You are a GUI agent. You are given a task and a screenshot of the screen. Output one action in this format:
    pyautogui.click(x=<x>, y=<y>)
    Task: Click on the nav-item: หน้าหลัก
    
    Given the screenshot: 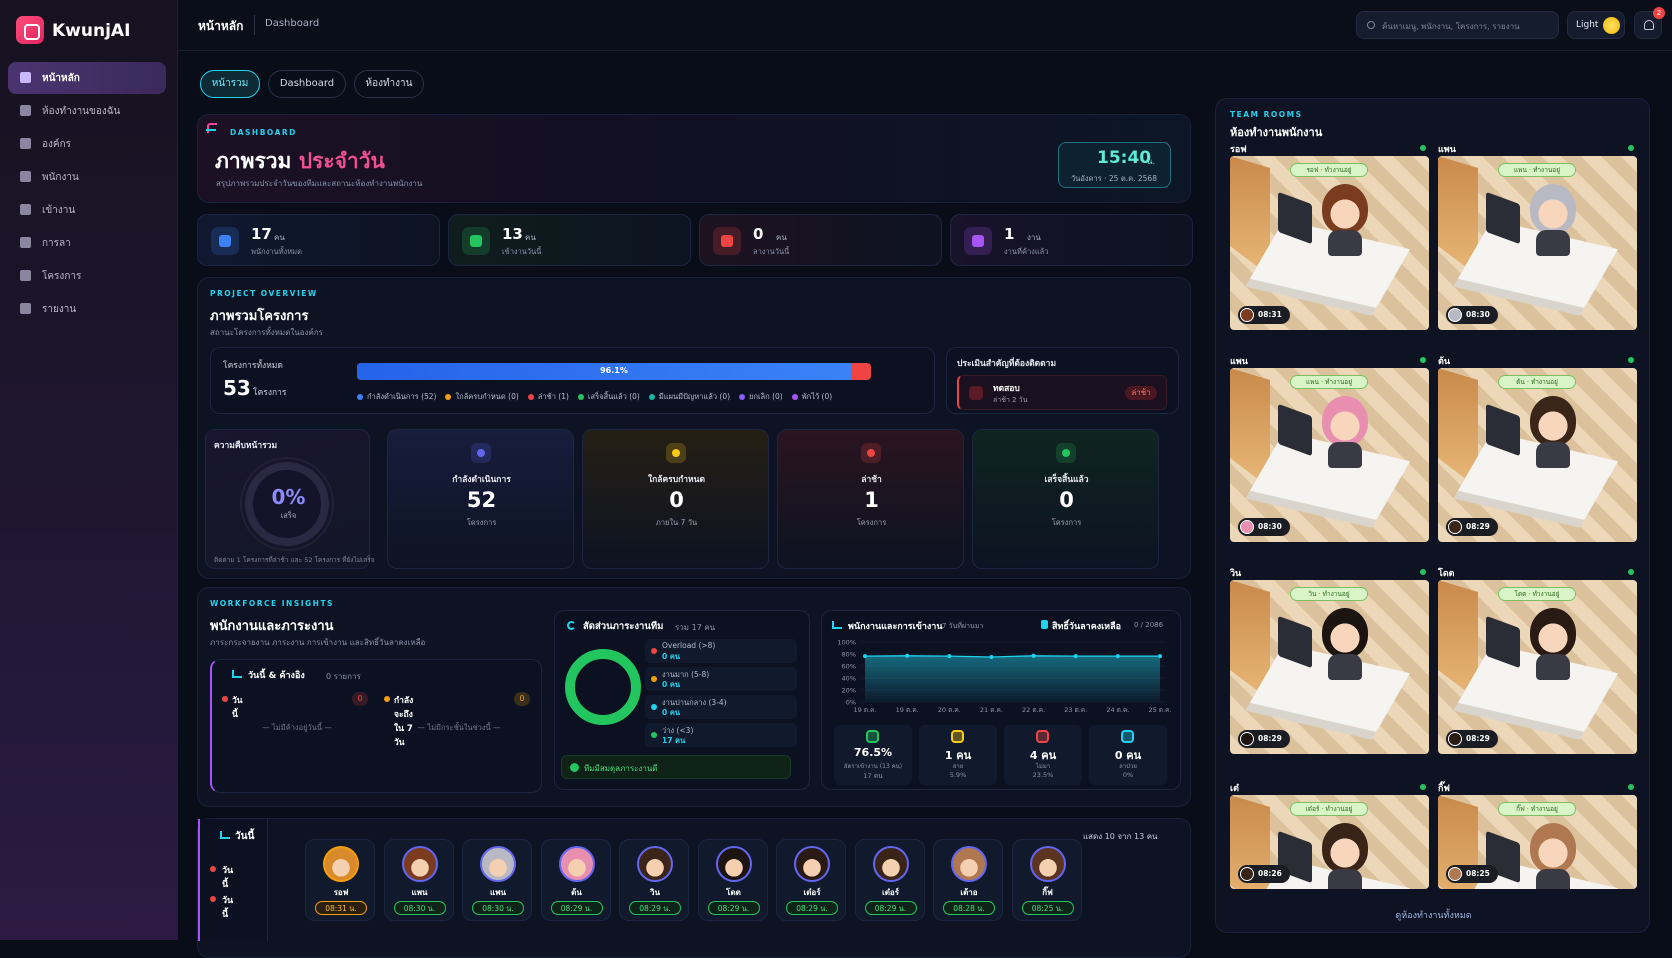 What is the action you would take?
    pyautogui.click(x=87, y=78)
    